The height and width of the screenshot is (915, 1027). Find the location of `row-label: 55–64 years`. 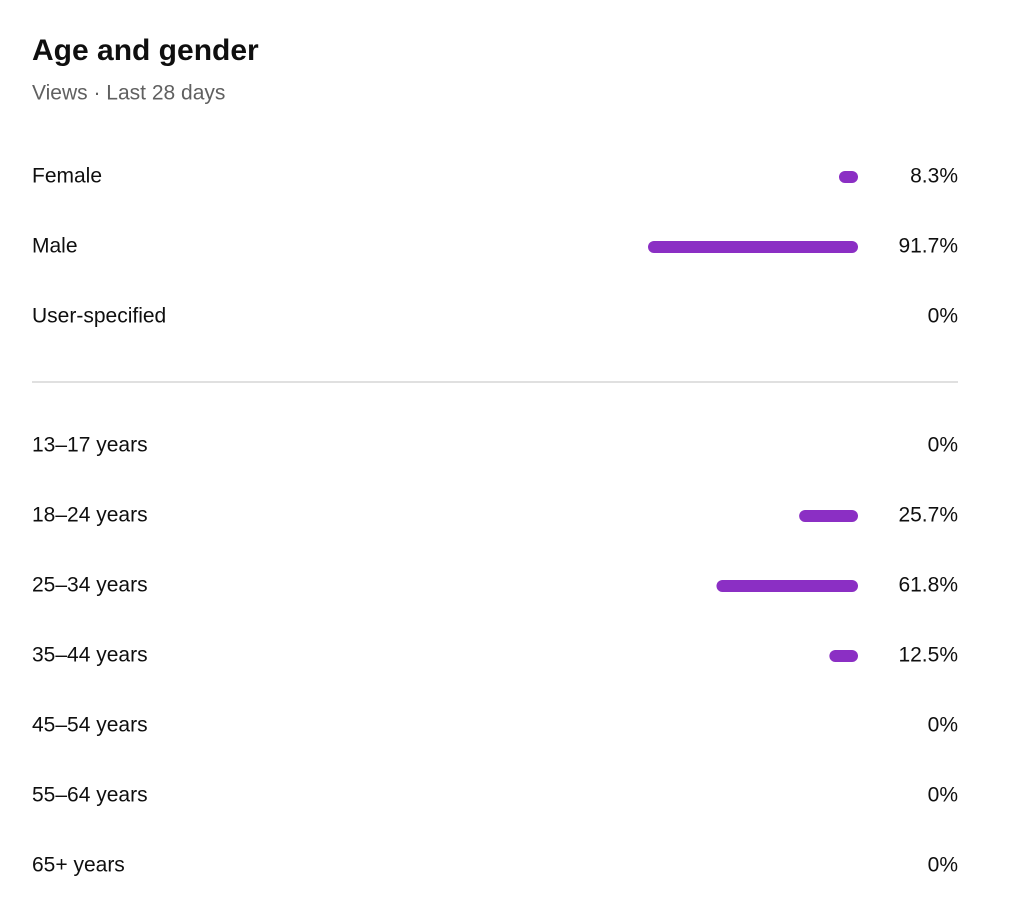

row-label: 55–64 years is located at coordinates (90, 795).